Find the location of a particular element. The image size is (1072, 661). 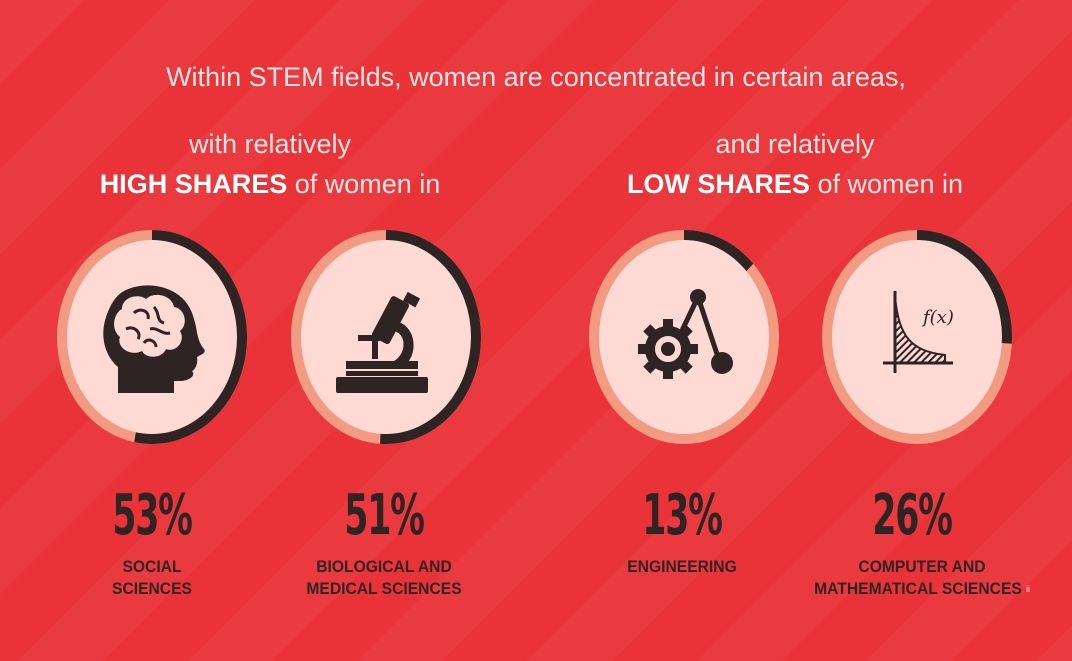

high-shares-line2: HIGH SHARES of women in is located at coordinates (270, 184).